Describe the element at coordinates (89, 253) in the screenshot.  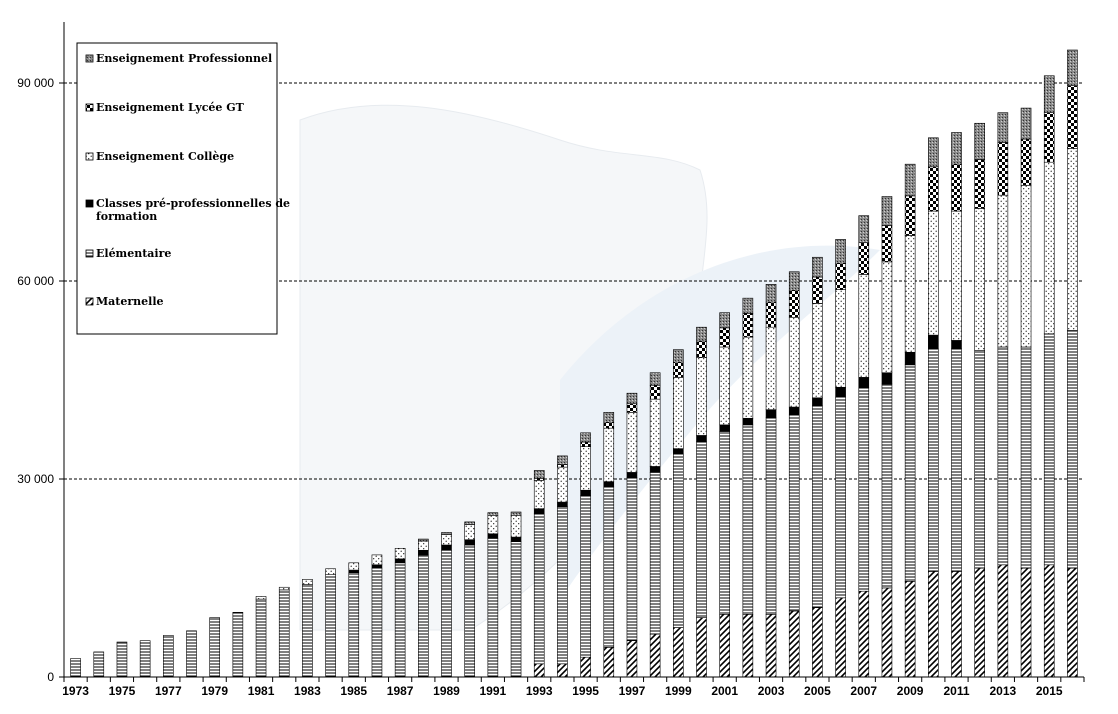
I see `legend-swatch` at that location.